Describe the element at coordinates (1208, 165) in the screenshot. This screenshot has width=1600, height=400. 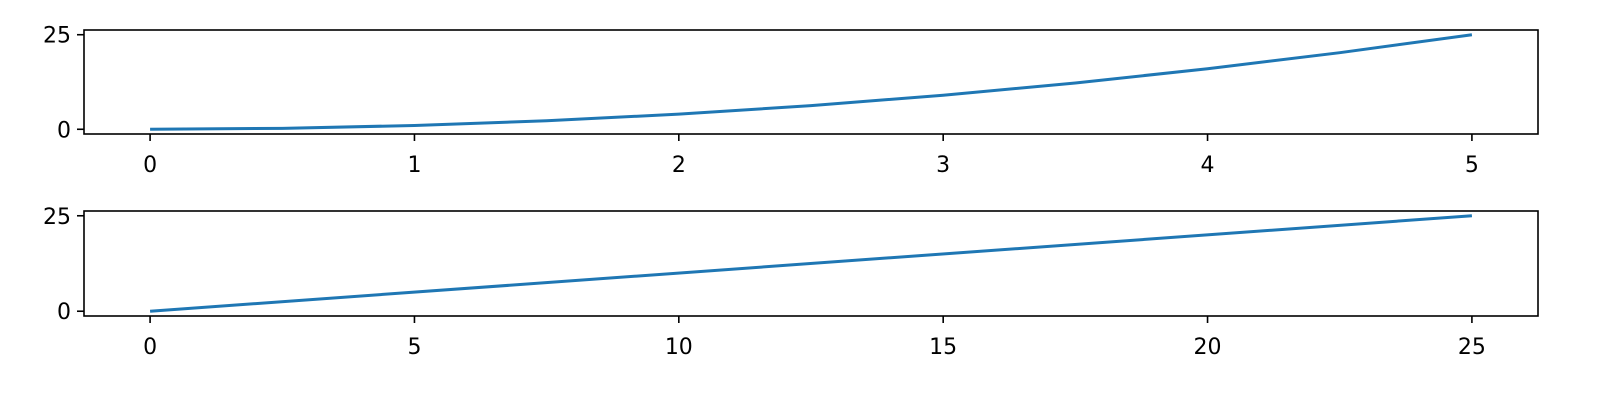
I see `x-tick-label: 4` at that location.